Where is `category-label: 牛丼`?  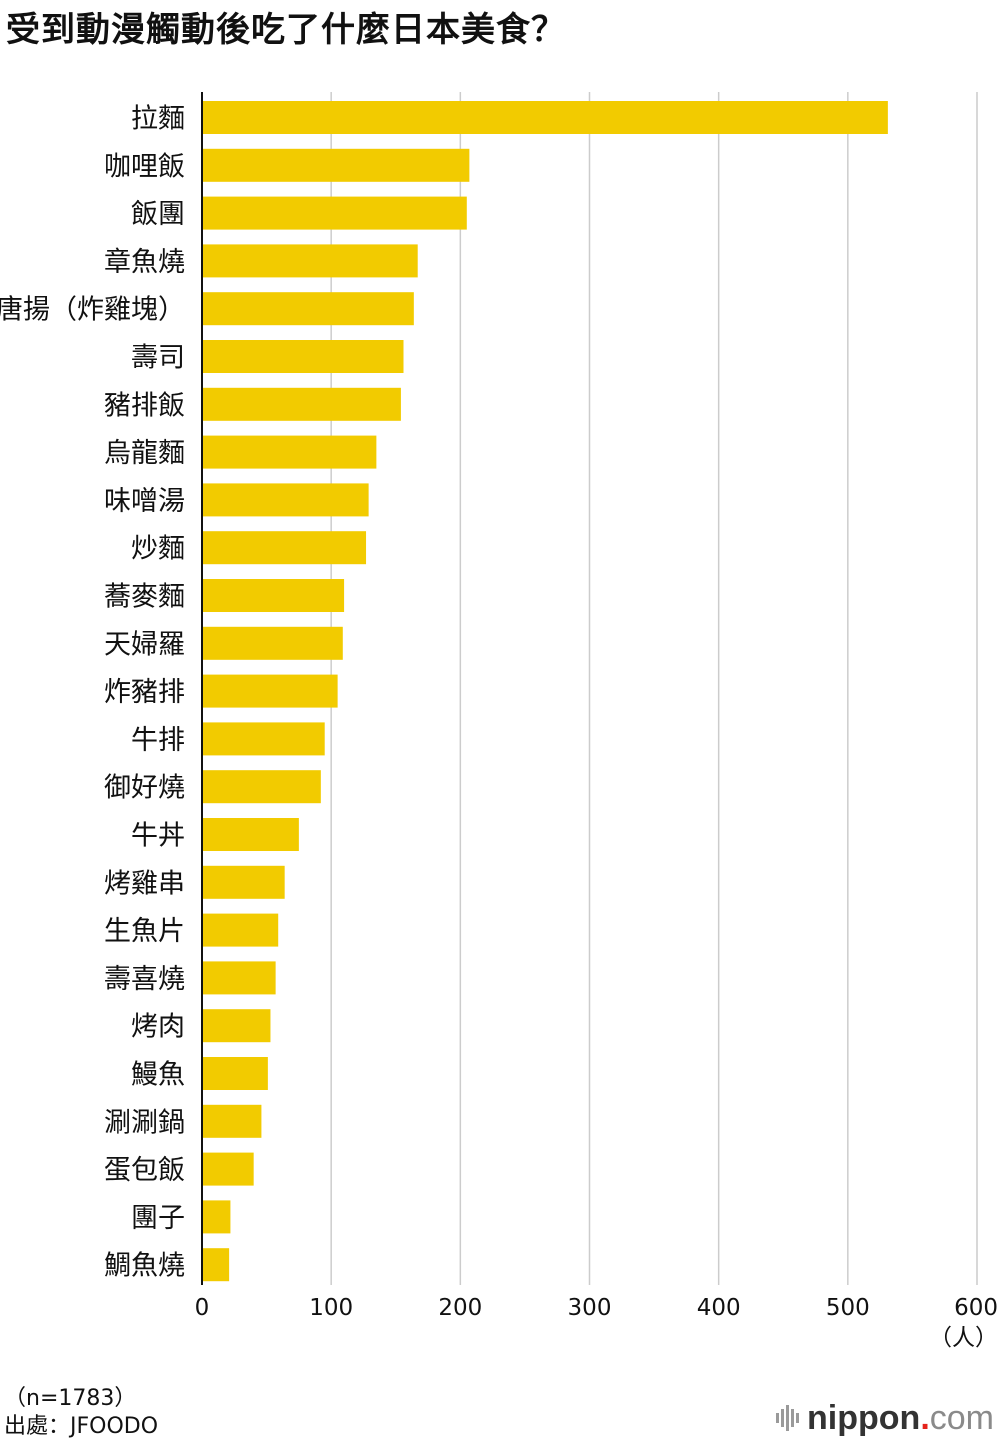
category-label: 牛丼 is located at coordinates (158, 836).